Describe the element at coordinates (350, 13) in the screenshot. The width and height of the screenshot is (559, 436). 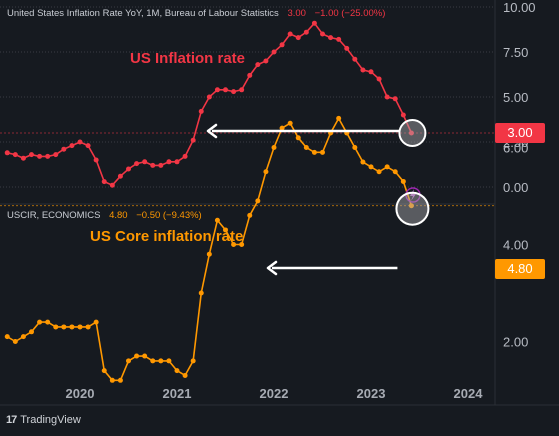
I see `top-series-change: −1.00 (−25.00%)` at that location.